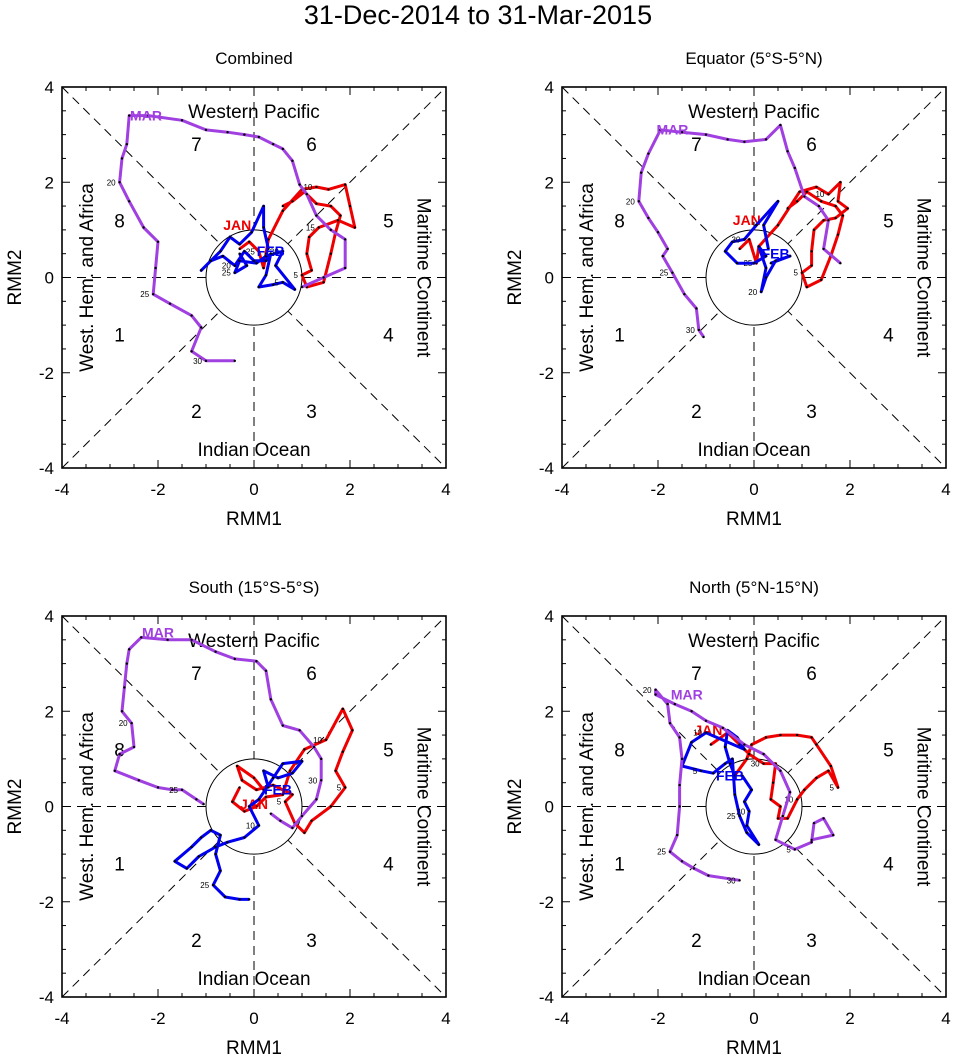 This screenshot has width=956, height=1057. Describe the element at coordinates (755, 764) in the screenshot. I see `day-label: 30` at that location.